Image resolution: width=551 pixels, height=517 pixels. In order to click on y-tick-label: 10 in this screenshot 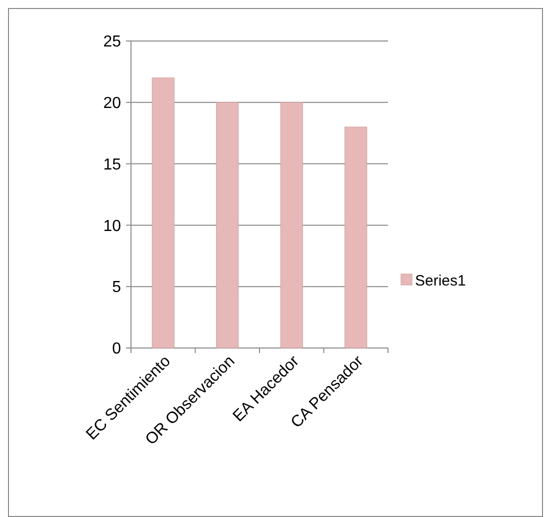, I will do `click(112, 226)`.